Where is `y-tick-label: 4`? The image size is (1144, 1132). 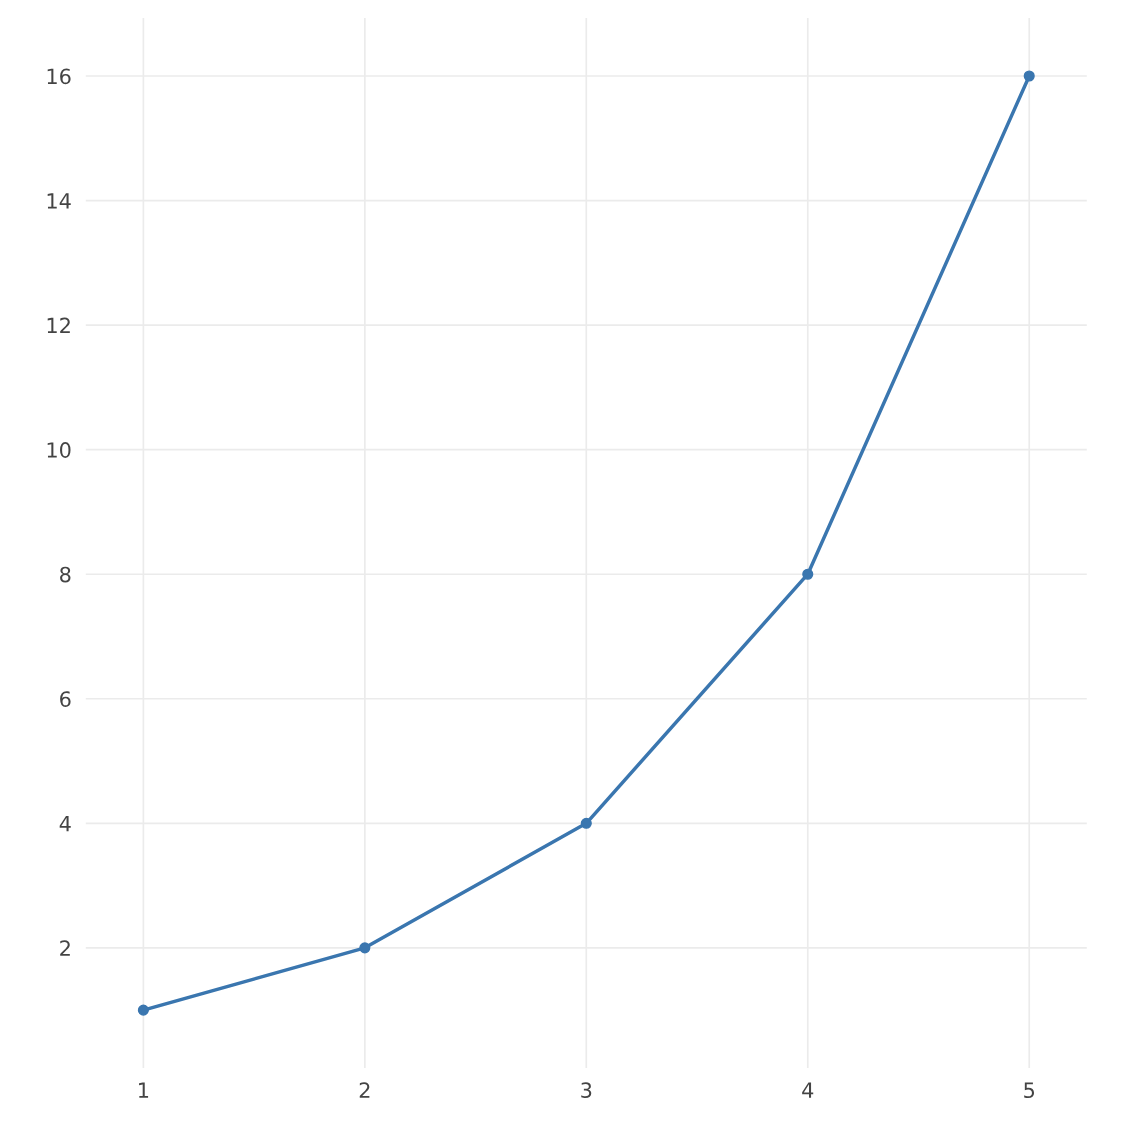 y-tick-label: 4 is located at coordinates (65, 824).